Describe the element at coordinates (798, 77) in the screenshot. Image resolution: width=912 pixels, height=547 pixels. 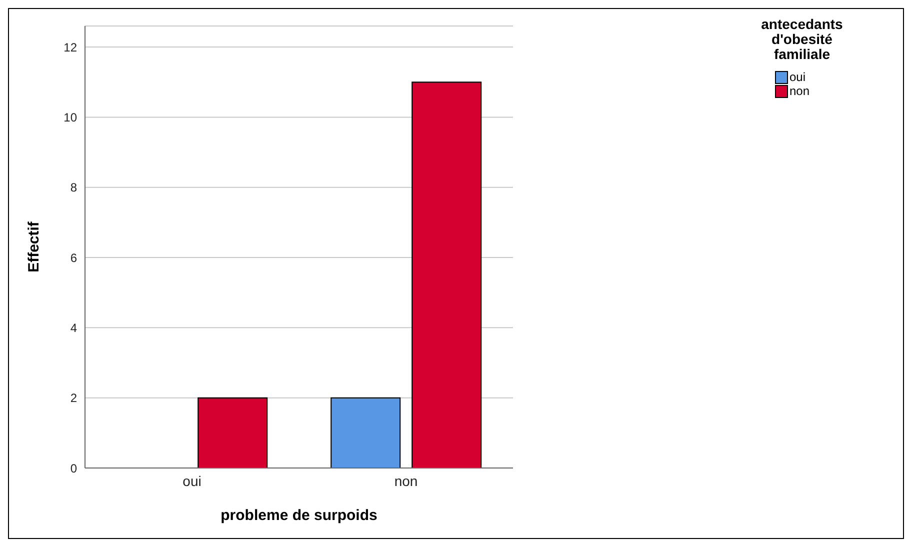
I see `legend-label: oui` at that location.